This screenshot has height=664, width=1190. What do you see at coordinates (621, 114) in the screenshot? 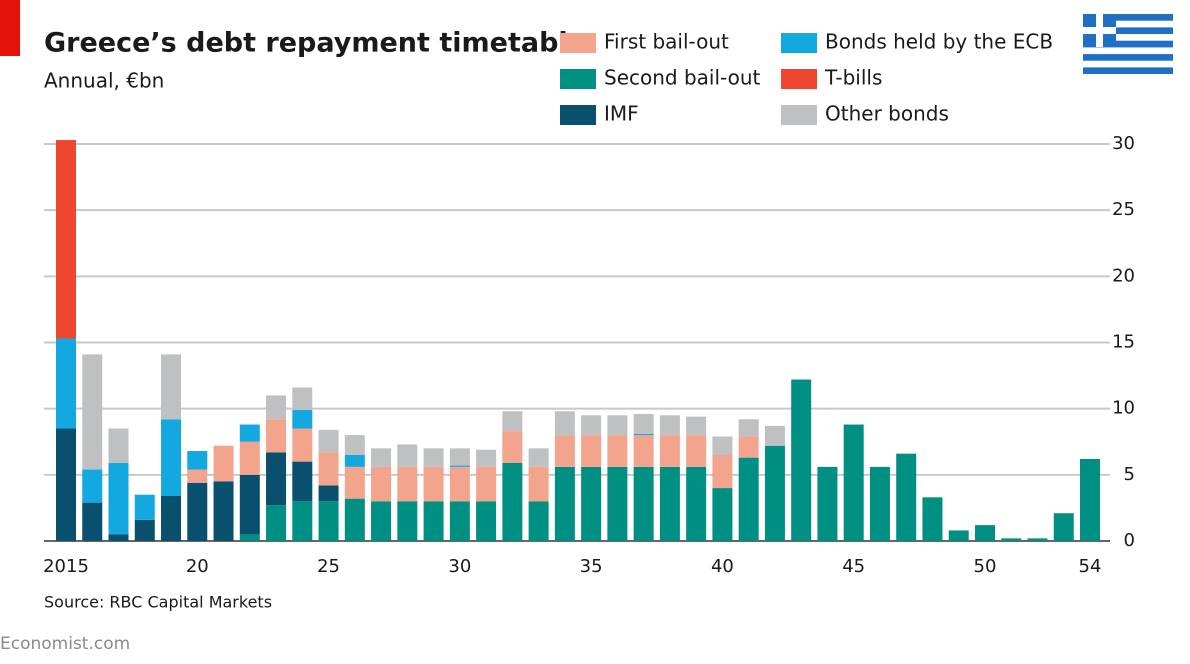
I see `legend-label: IMF` at bounding box center [621, 114].